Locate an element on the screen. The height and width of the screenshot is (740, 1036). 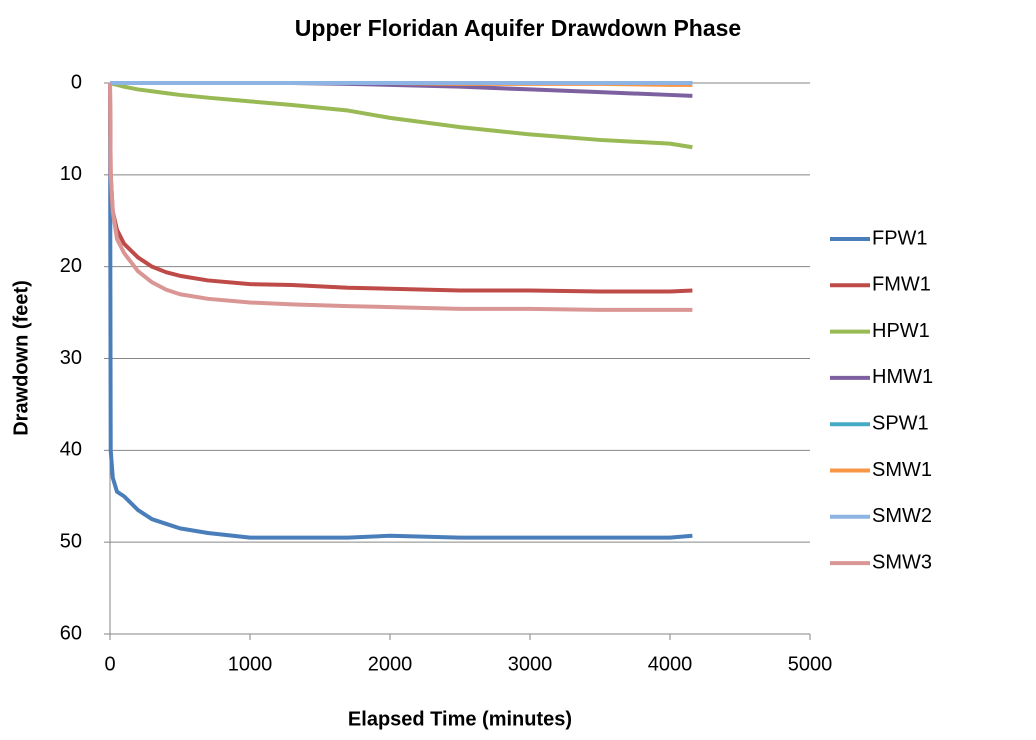
y-tick-label: 20 is located at coordinates (71, 266).